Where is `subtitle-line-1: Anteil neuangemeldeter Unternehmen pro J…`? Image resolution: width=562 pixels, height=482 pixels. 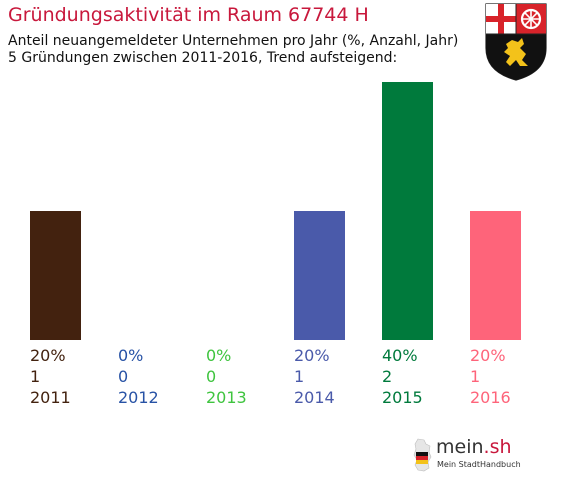
subtitle-line-1: Anteil neuangemeldeter Unternehmen pro J… is located at coordinates (233, 41).